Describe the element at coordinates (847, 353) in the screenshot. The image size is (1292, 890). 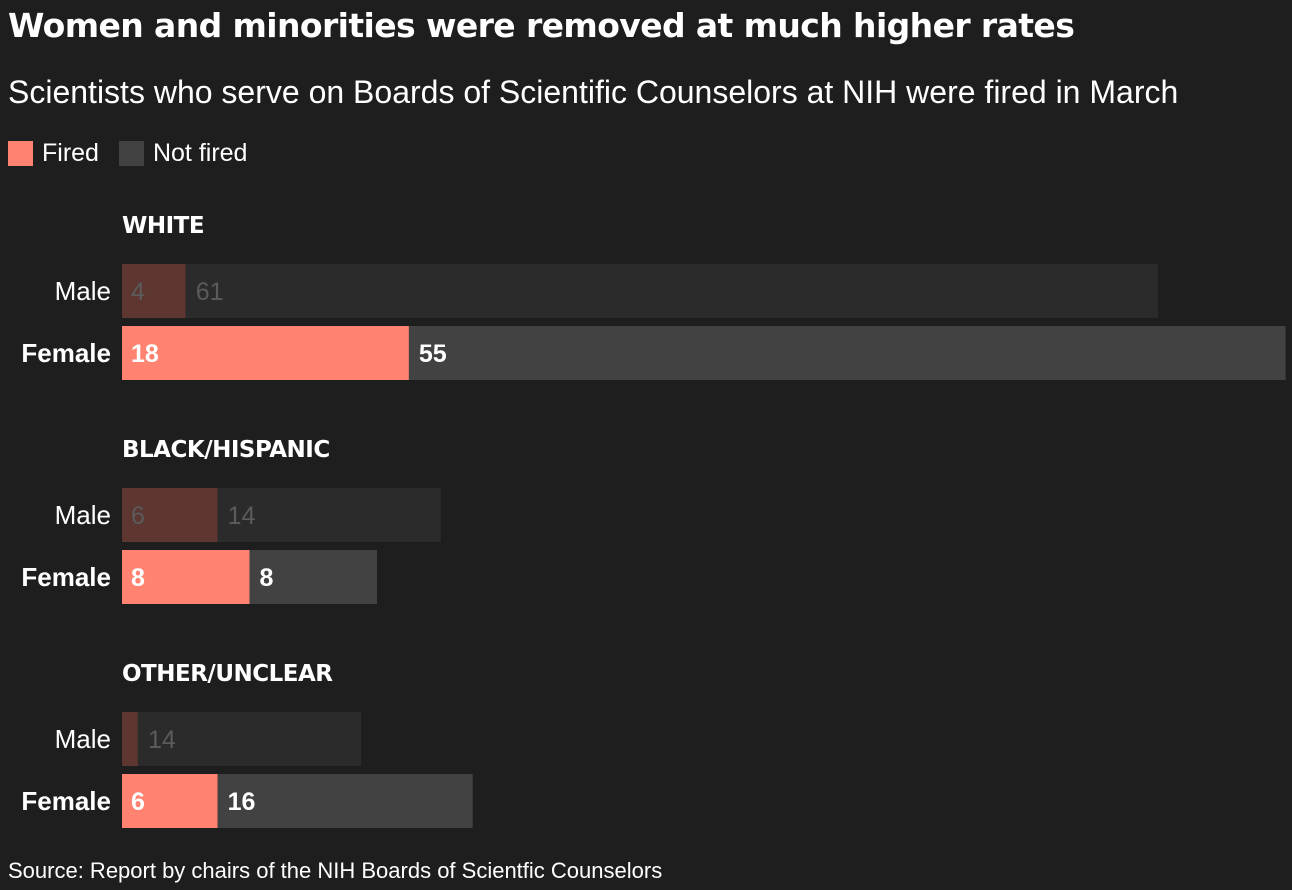
I see `bar-not-fired-white-female` at that location.